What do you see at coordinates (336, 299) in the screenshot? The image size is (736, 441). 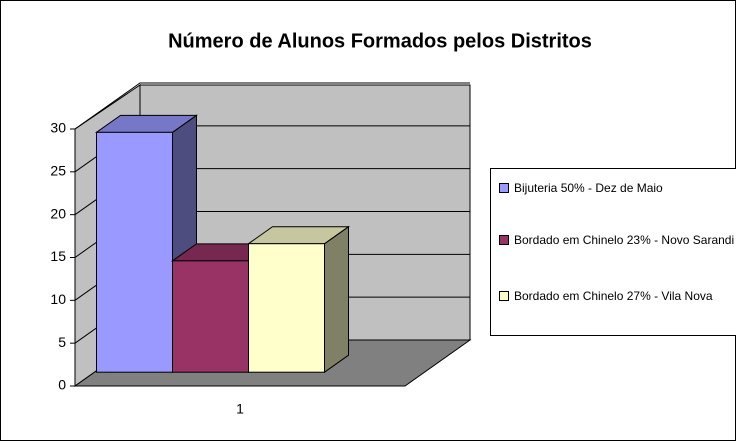 I see `bar-side` at bounding box center [336, 299].